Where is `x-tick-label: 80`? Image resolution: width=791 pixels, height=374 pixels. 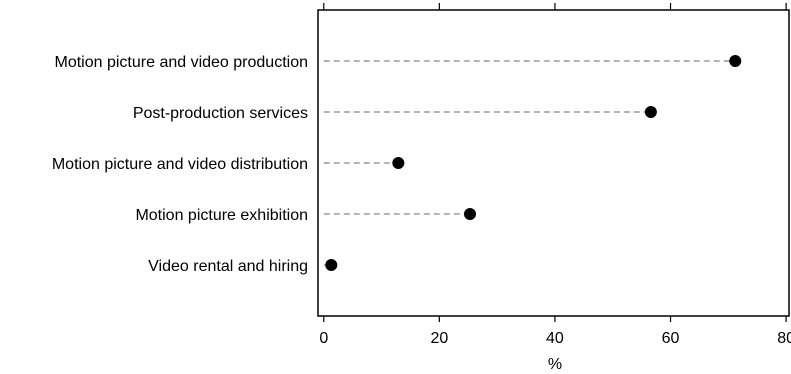 x-tick-label: 80 is located at coordinates (784, 338).